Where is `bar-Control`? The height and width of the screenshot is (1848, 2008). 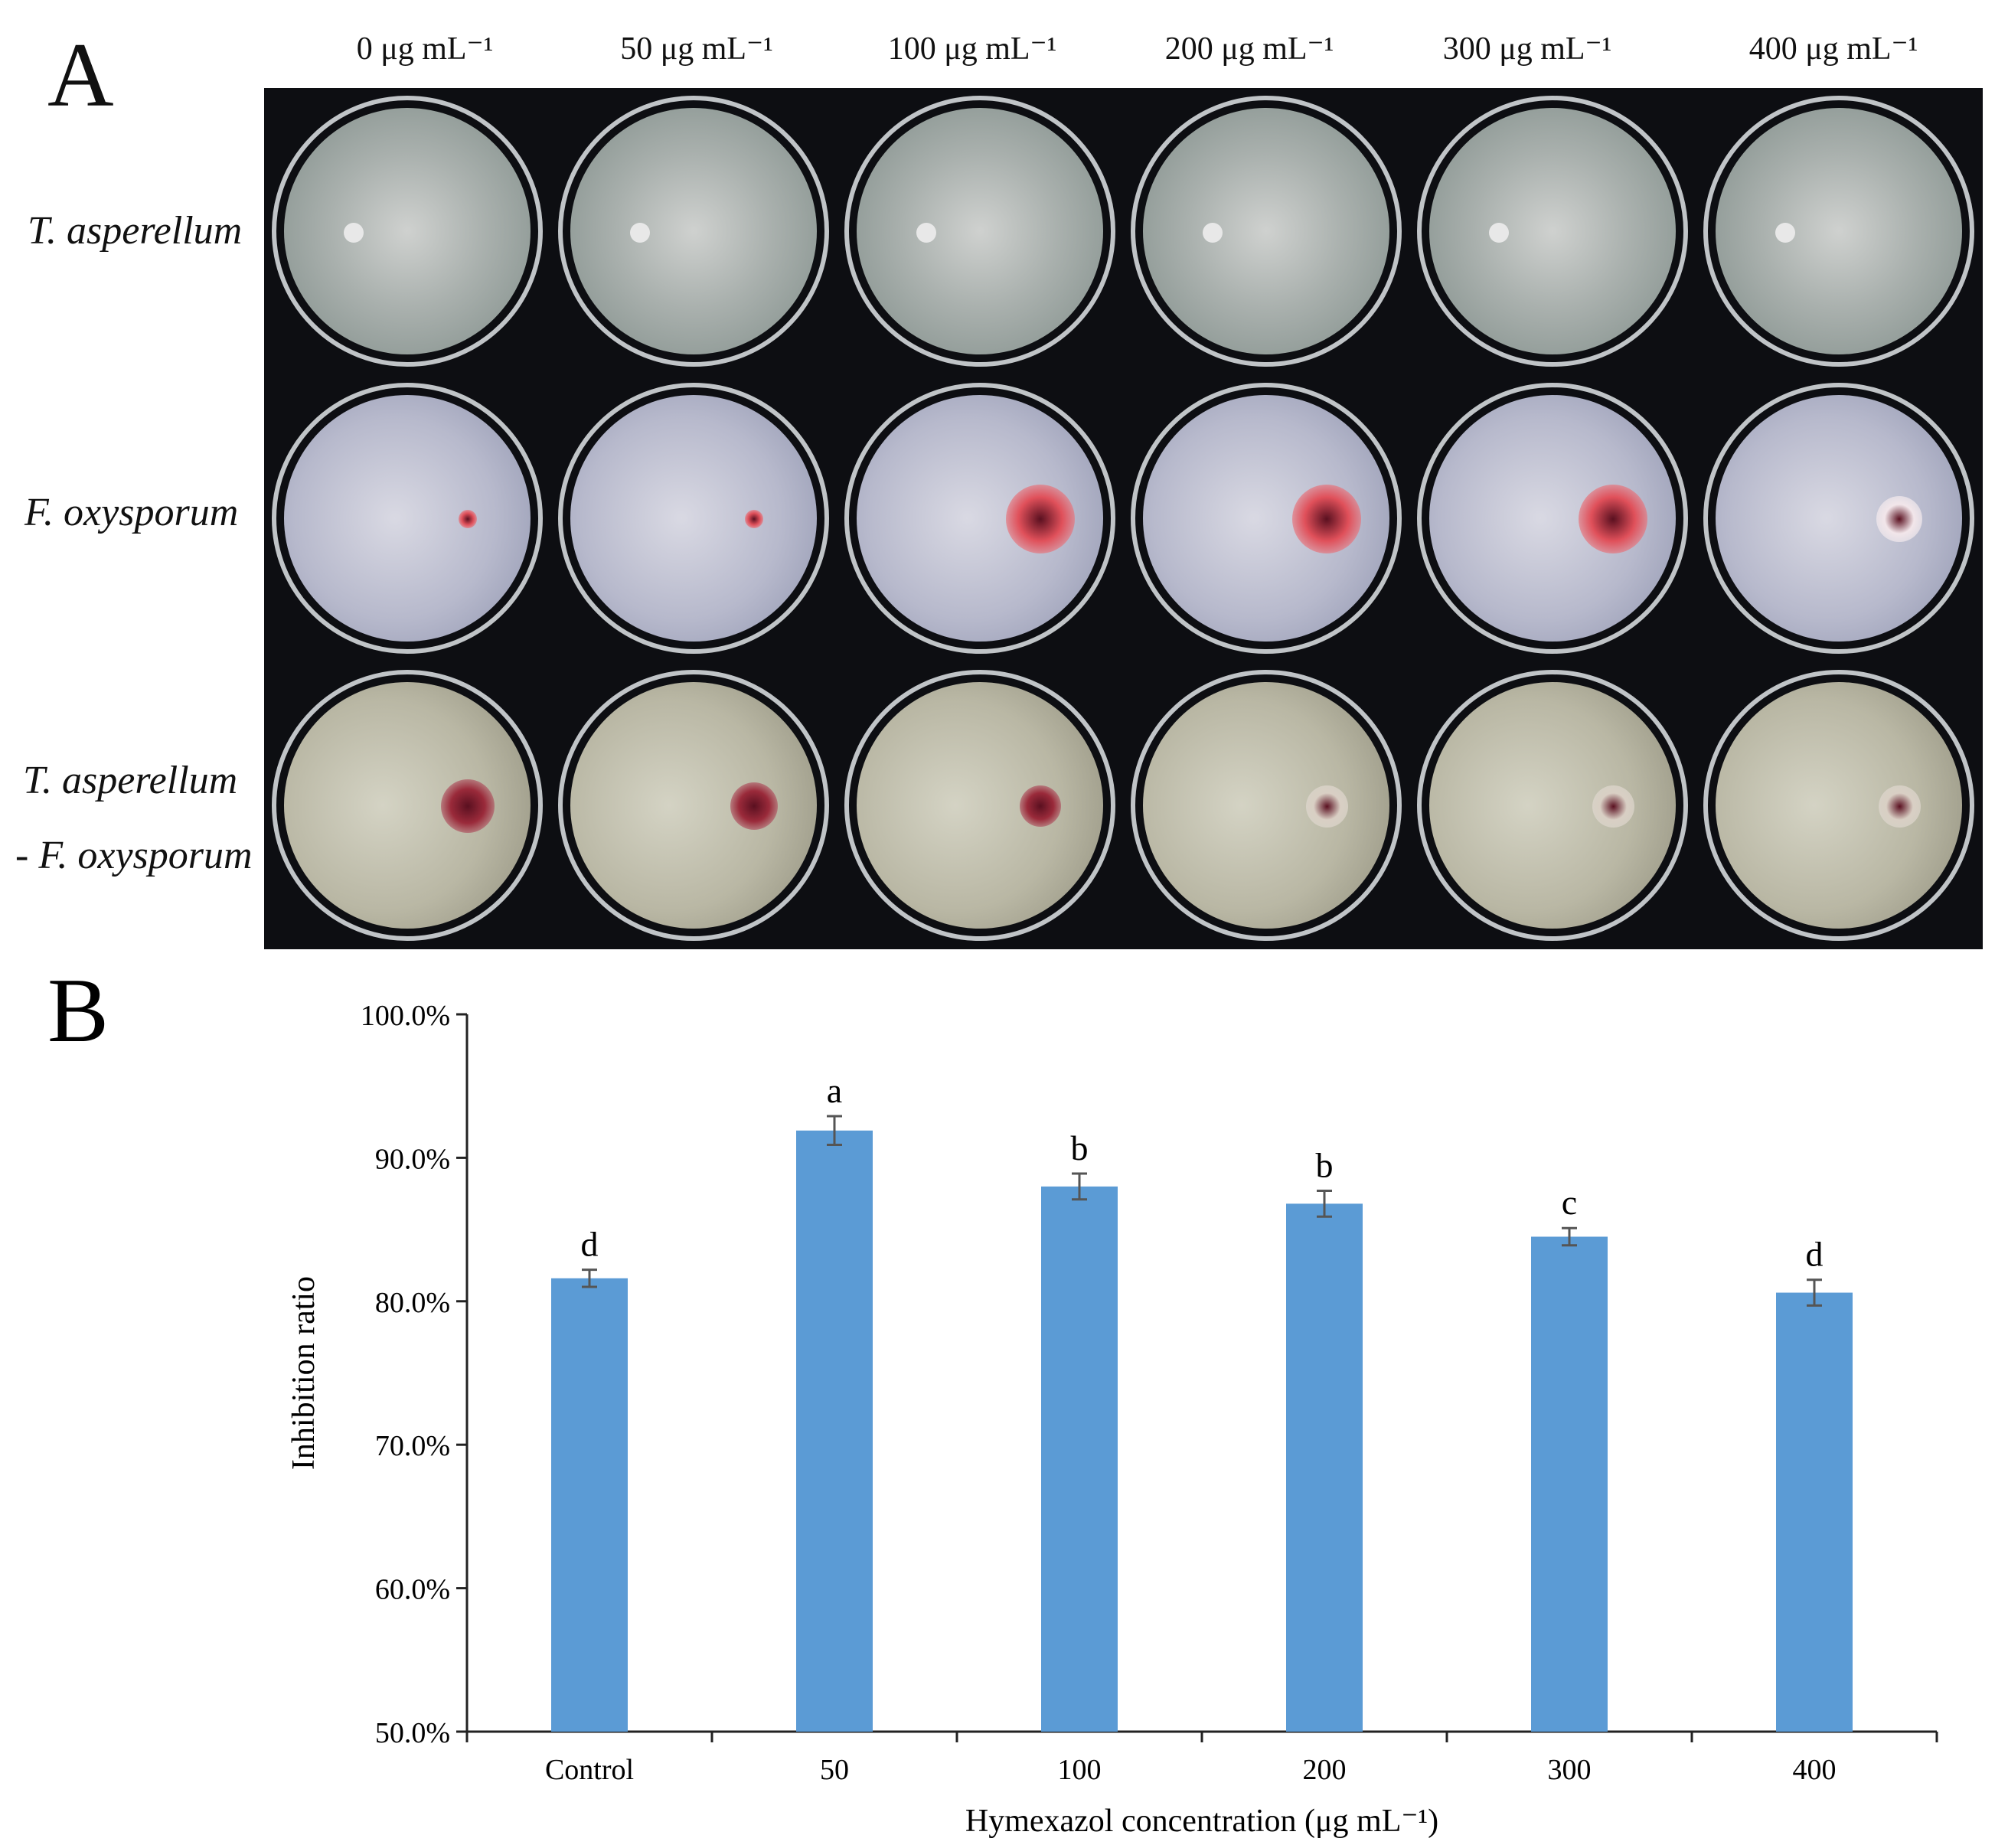 bar-Control is located at coordinates (589, 1505).